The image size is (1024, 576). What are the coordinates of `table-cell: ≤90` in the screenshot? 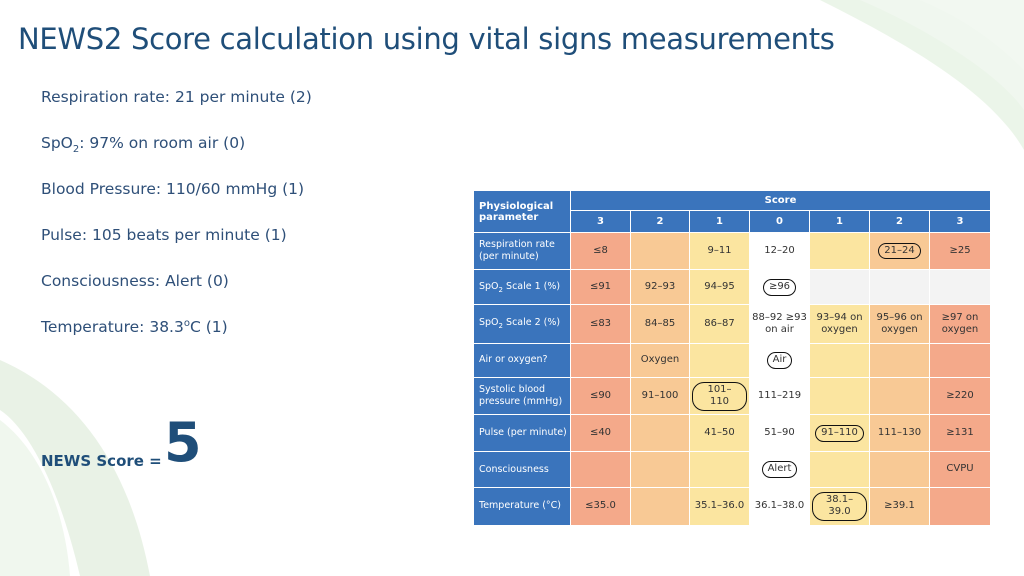 It's located at (600, 396).